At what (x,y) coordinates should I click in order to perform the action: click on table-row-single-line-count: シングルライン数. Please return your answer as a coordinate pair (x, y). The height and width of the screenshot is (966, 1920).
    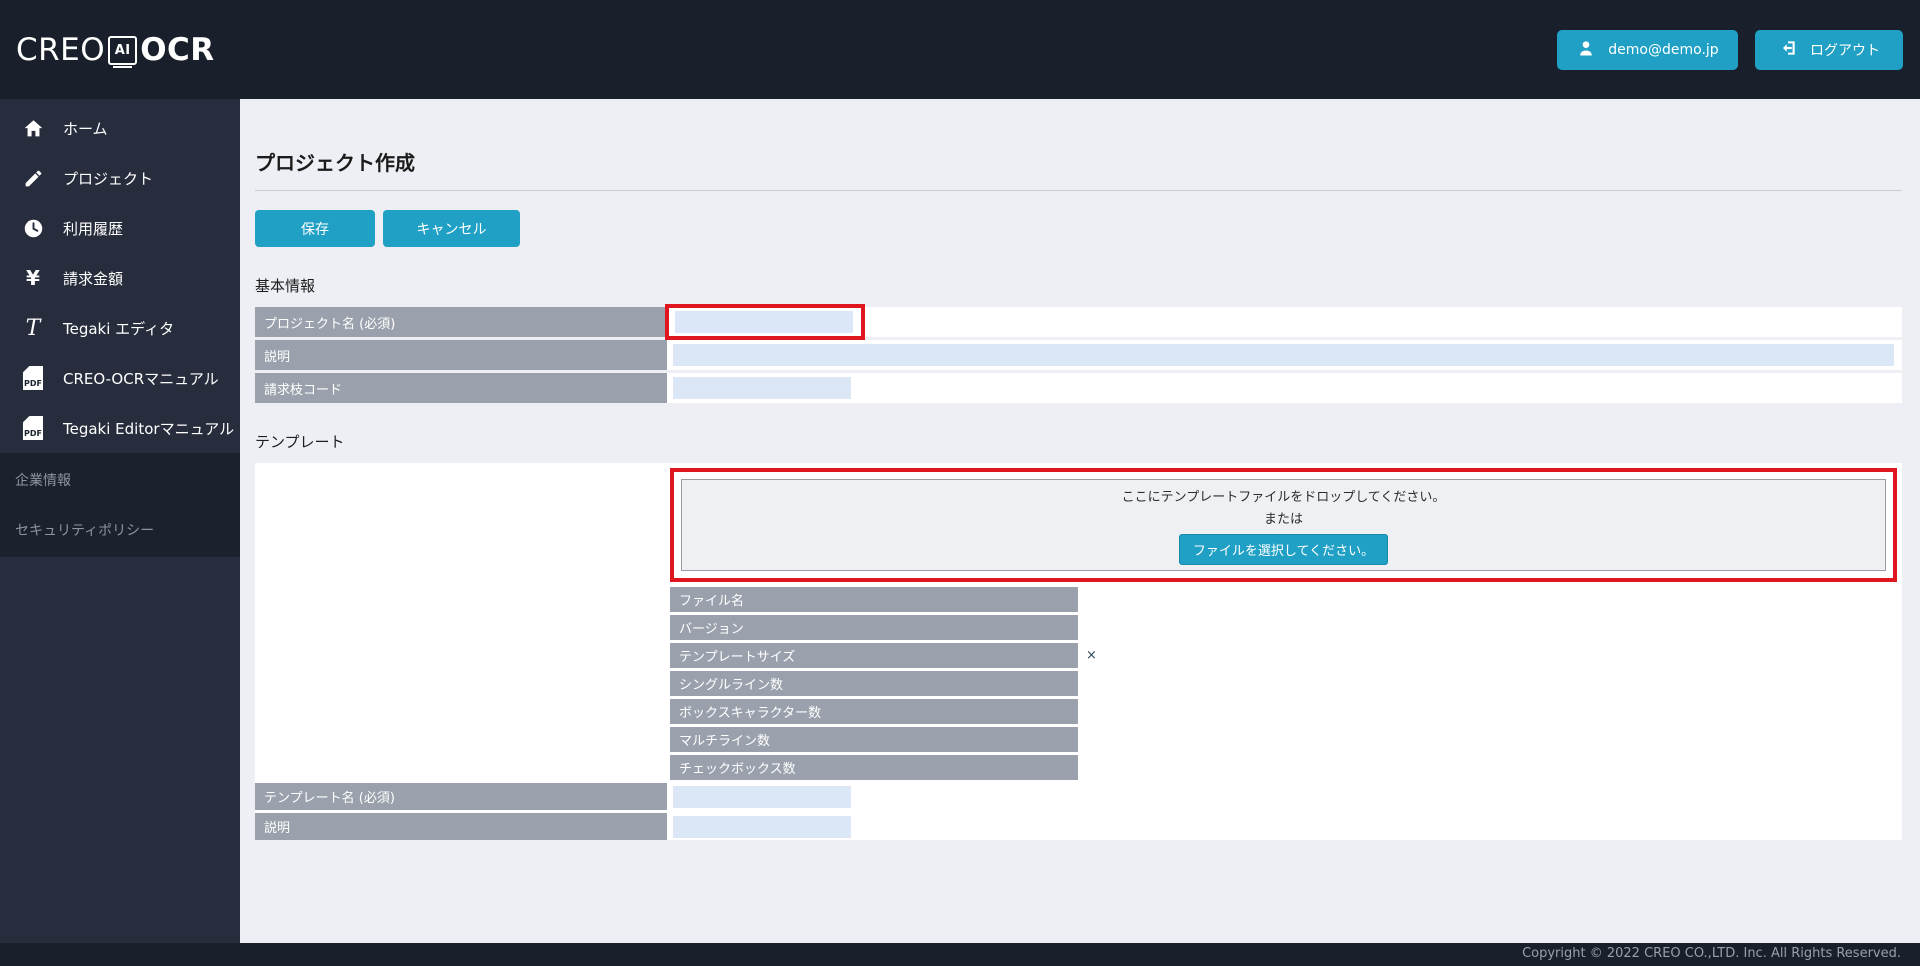
    Looking at the image, I should click on (1286, 683).